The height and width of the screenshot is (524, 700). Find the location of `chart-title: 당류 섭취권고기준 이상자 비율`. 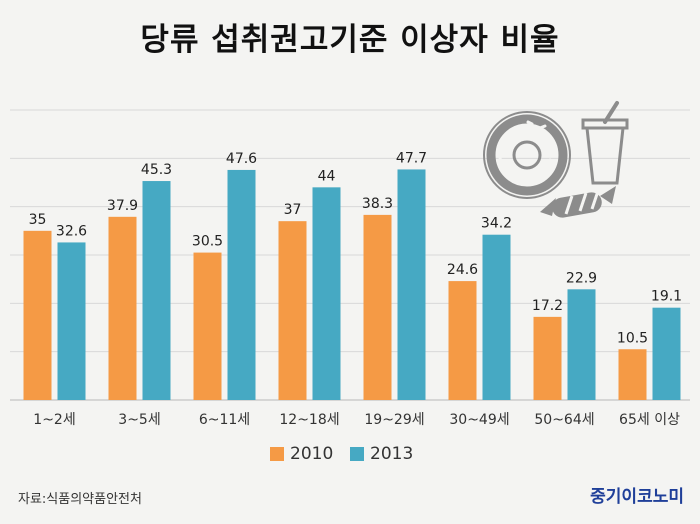

chart-title: 당류 섭취권고기준 이상자 비율 is located at coordinates (350, 40).